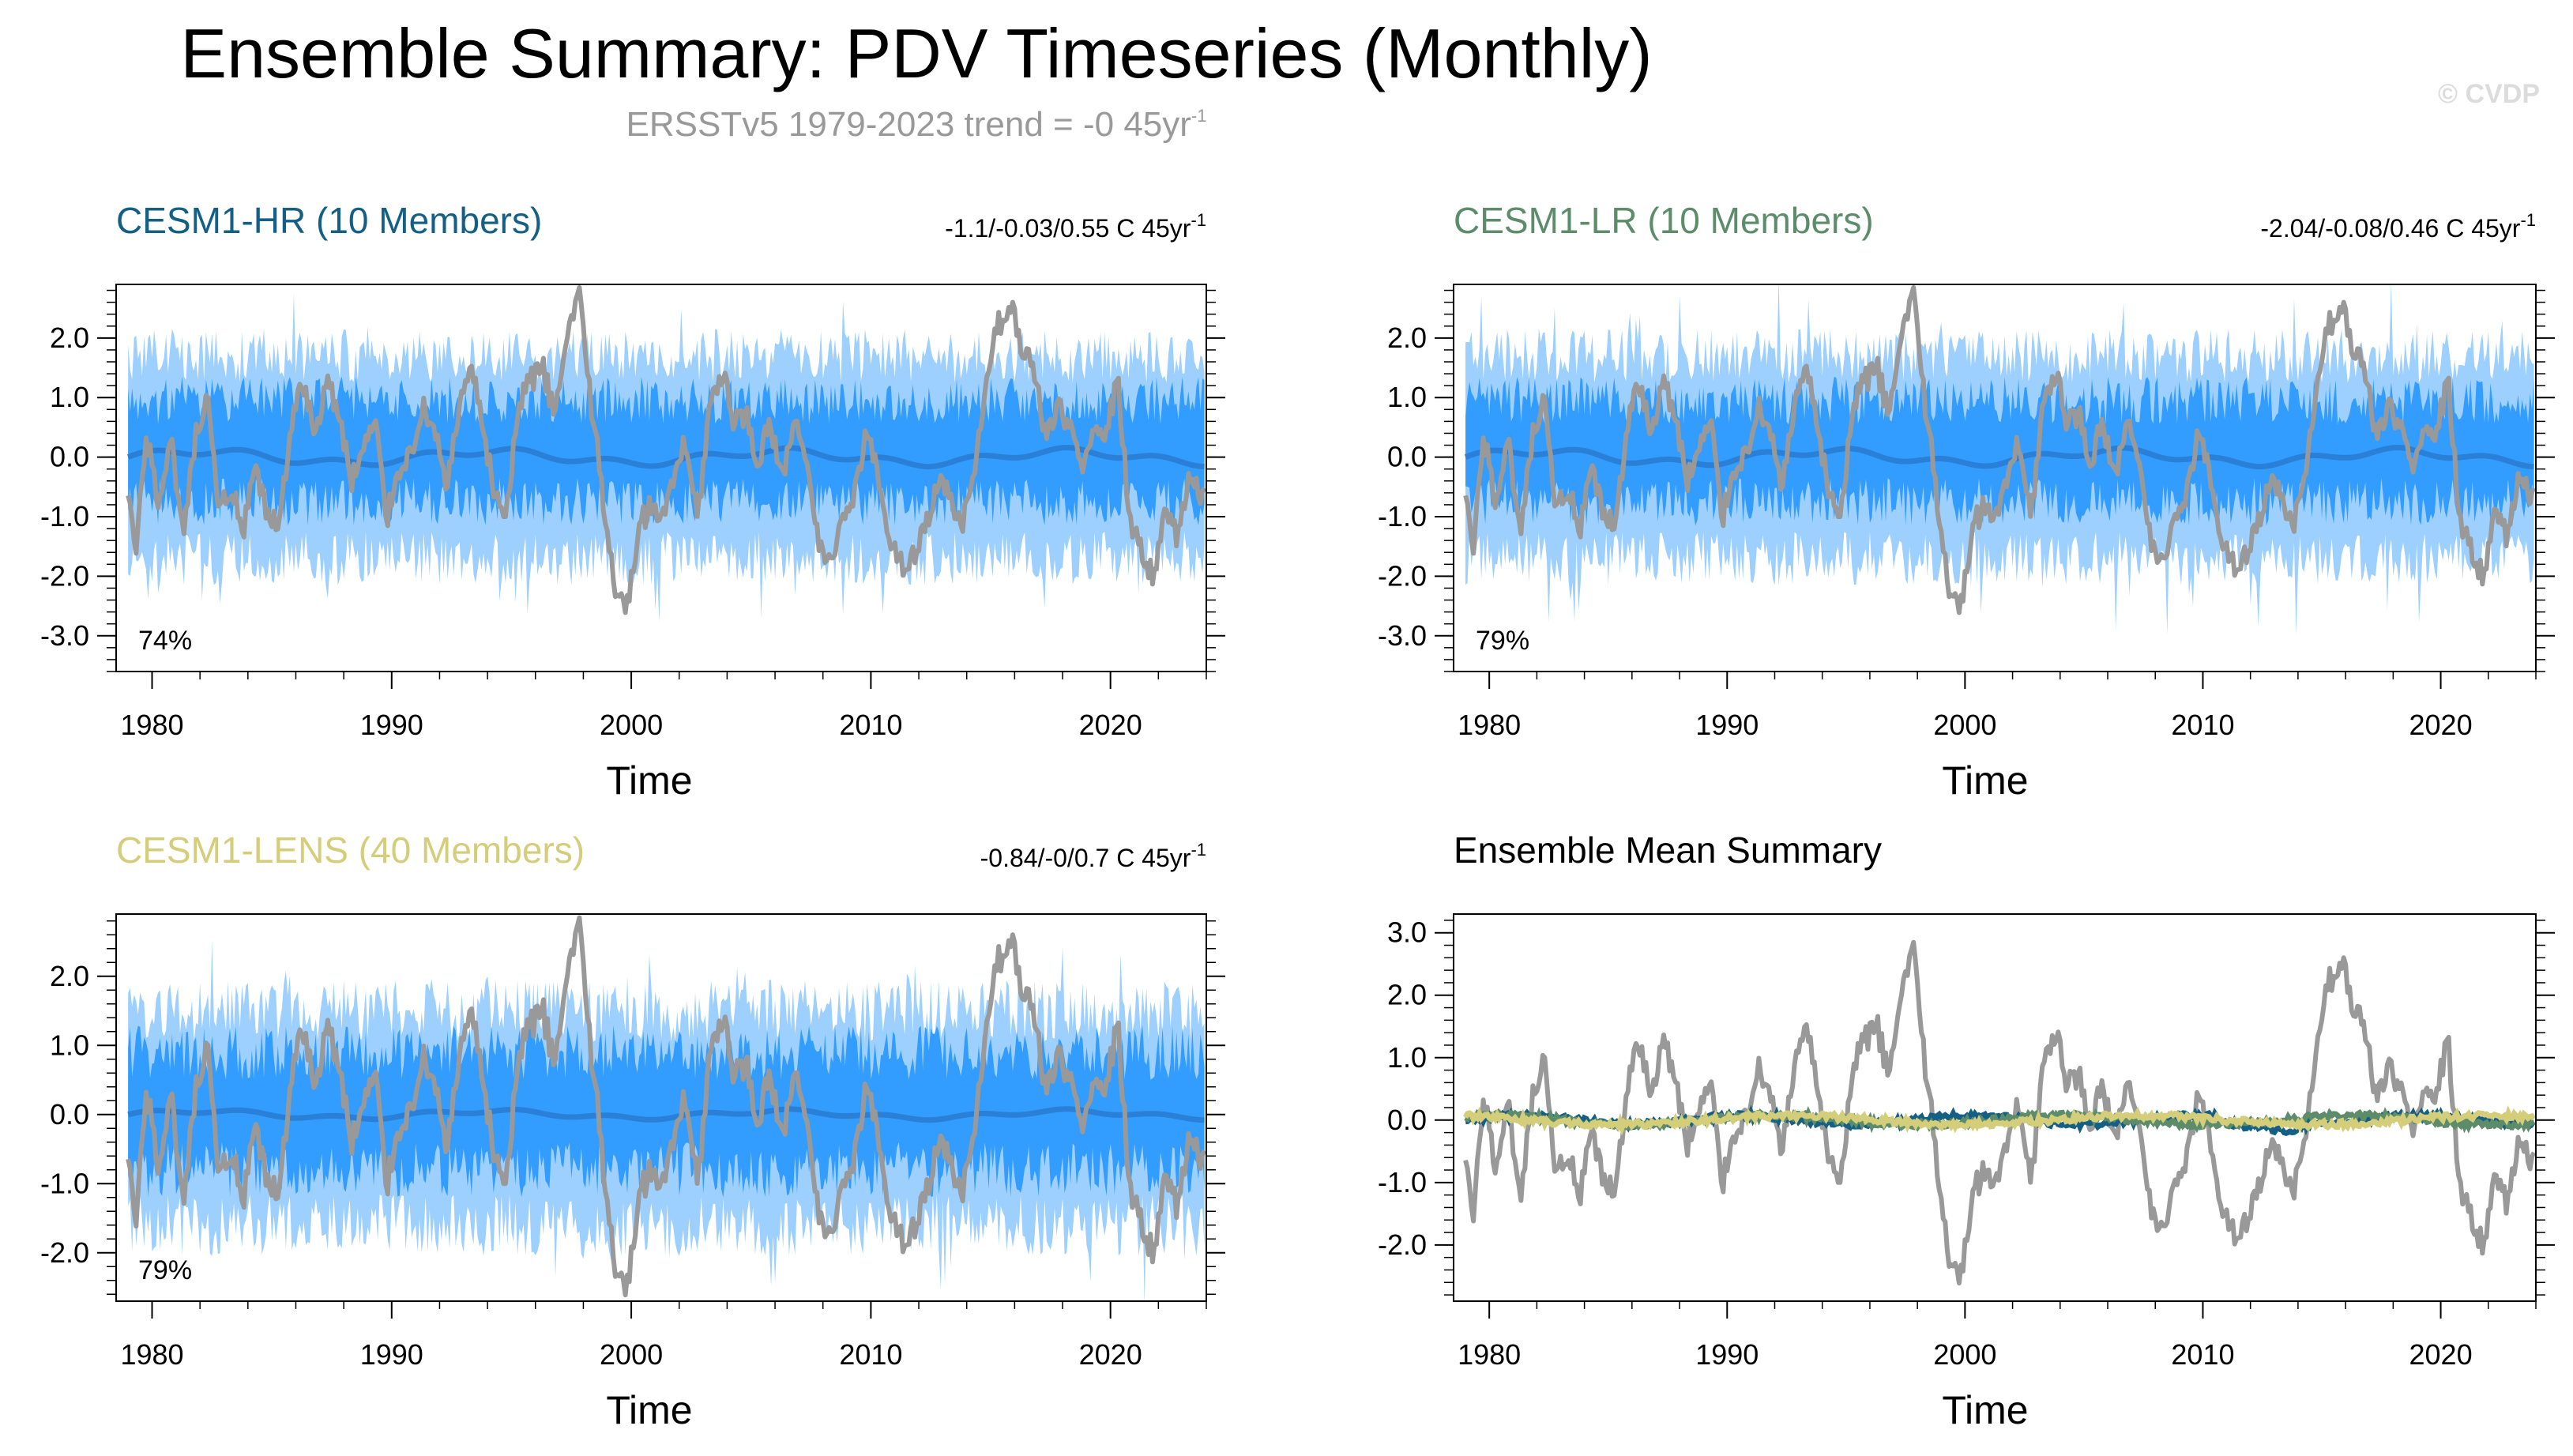  What do you see at coordinates (1668, 850) in the screenshot?
I see `panel-title: Ensemble Mean Summary` at bounding box center [1668, 850].